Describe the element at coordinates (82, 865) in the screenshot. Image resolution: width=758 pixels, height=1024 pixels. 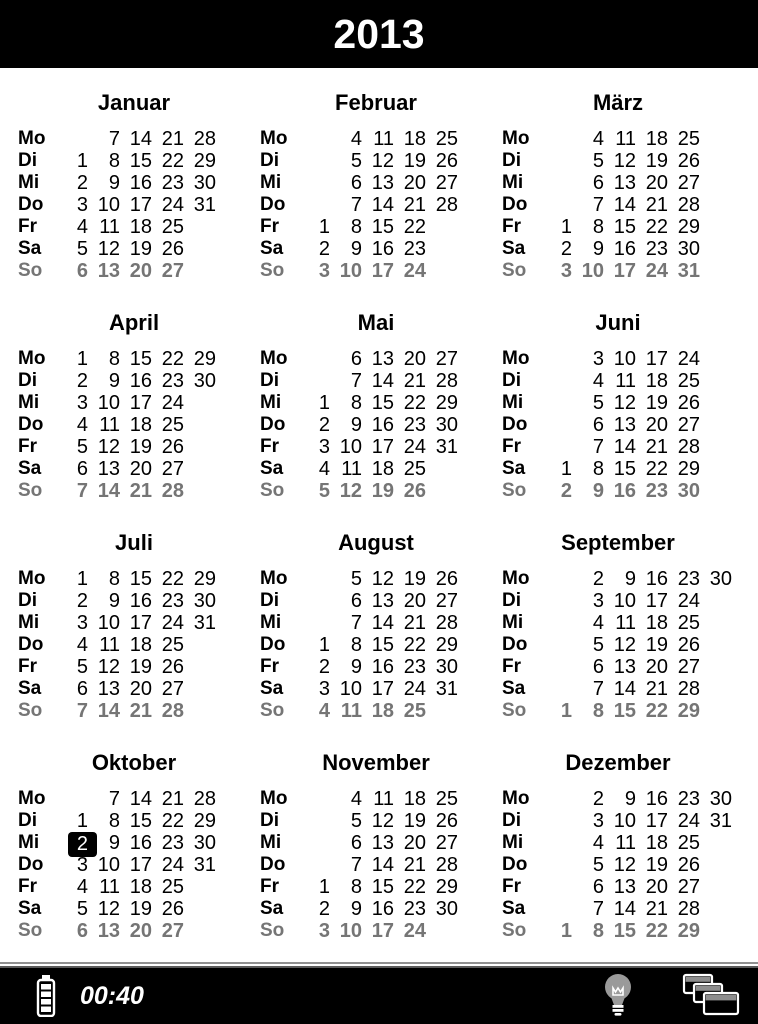
I see `day-cell: 3` at that location.